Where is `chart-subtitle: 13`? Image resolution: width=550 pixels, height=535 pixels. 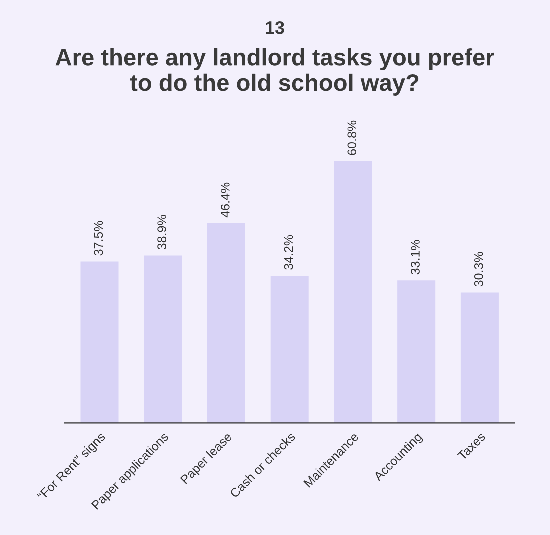 chart-subtitle: 13 is located at coordinates (275, 27).